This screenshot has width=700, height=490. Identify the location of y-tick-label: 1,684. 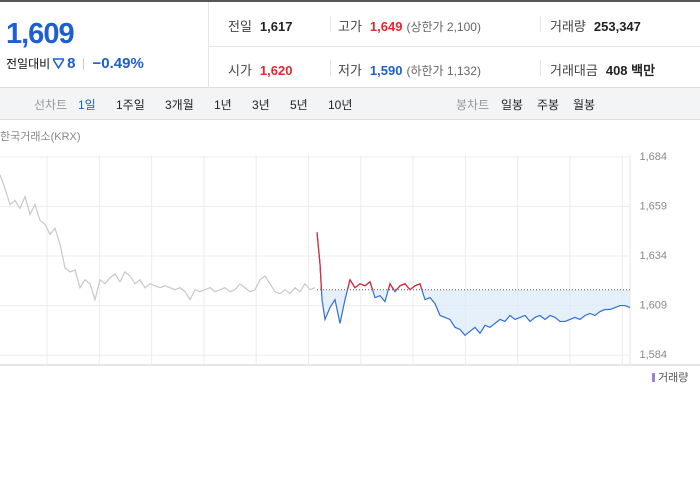
(653, 157).